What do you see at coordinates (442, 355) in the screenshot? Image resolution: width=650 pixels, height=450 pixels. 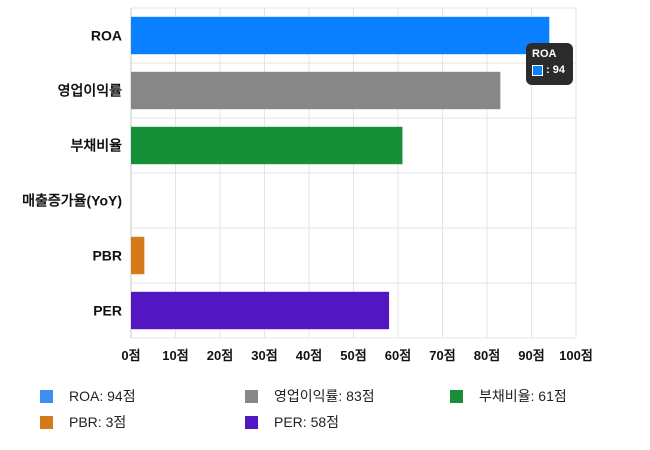 I see `x-tick-label: 70점` at bounding box center [442, 355].